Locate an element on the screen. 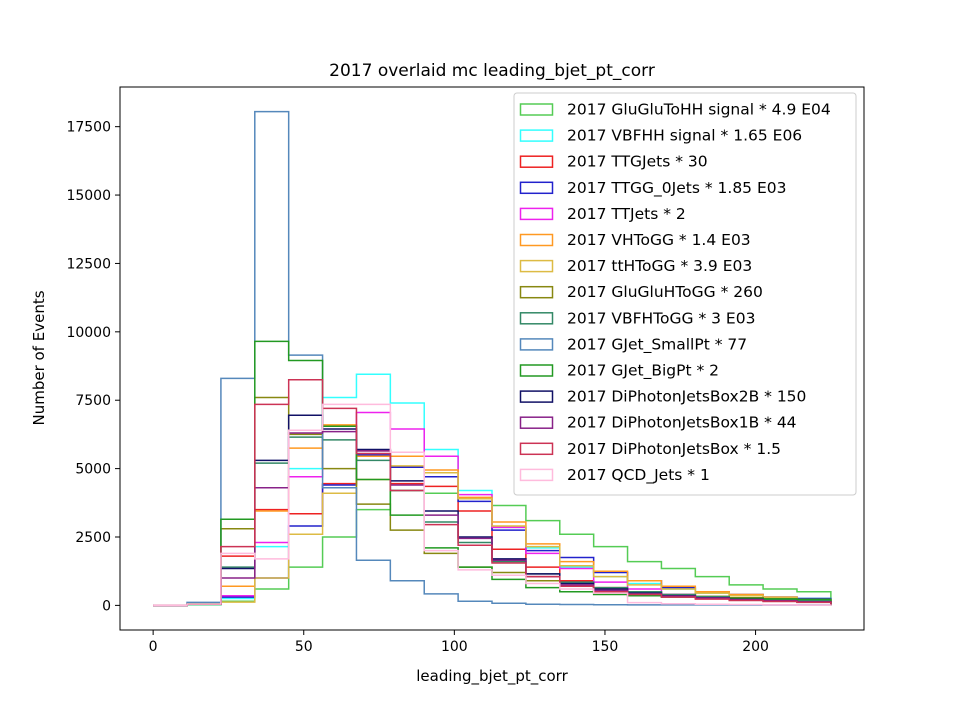  x-tick-label: 200 is located at coordinates (755, 647).